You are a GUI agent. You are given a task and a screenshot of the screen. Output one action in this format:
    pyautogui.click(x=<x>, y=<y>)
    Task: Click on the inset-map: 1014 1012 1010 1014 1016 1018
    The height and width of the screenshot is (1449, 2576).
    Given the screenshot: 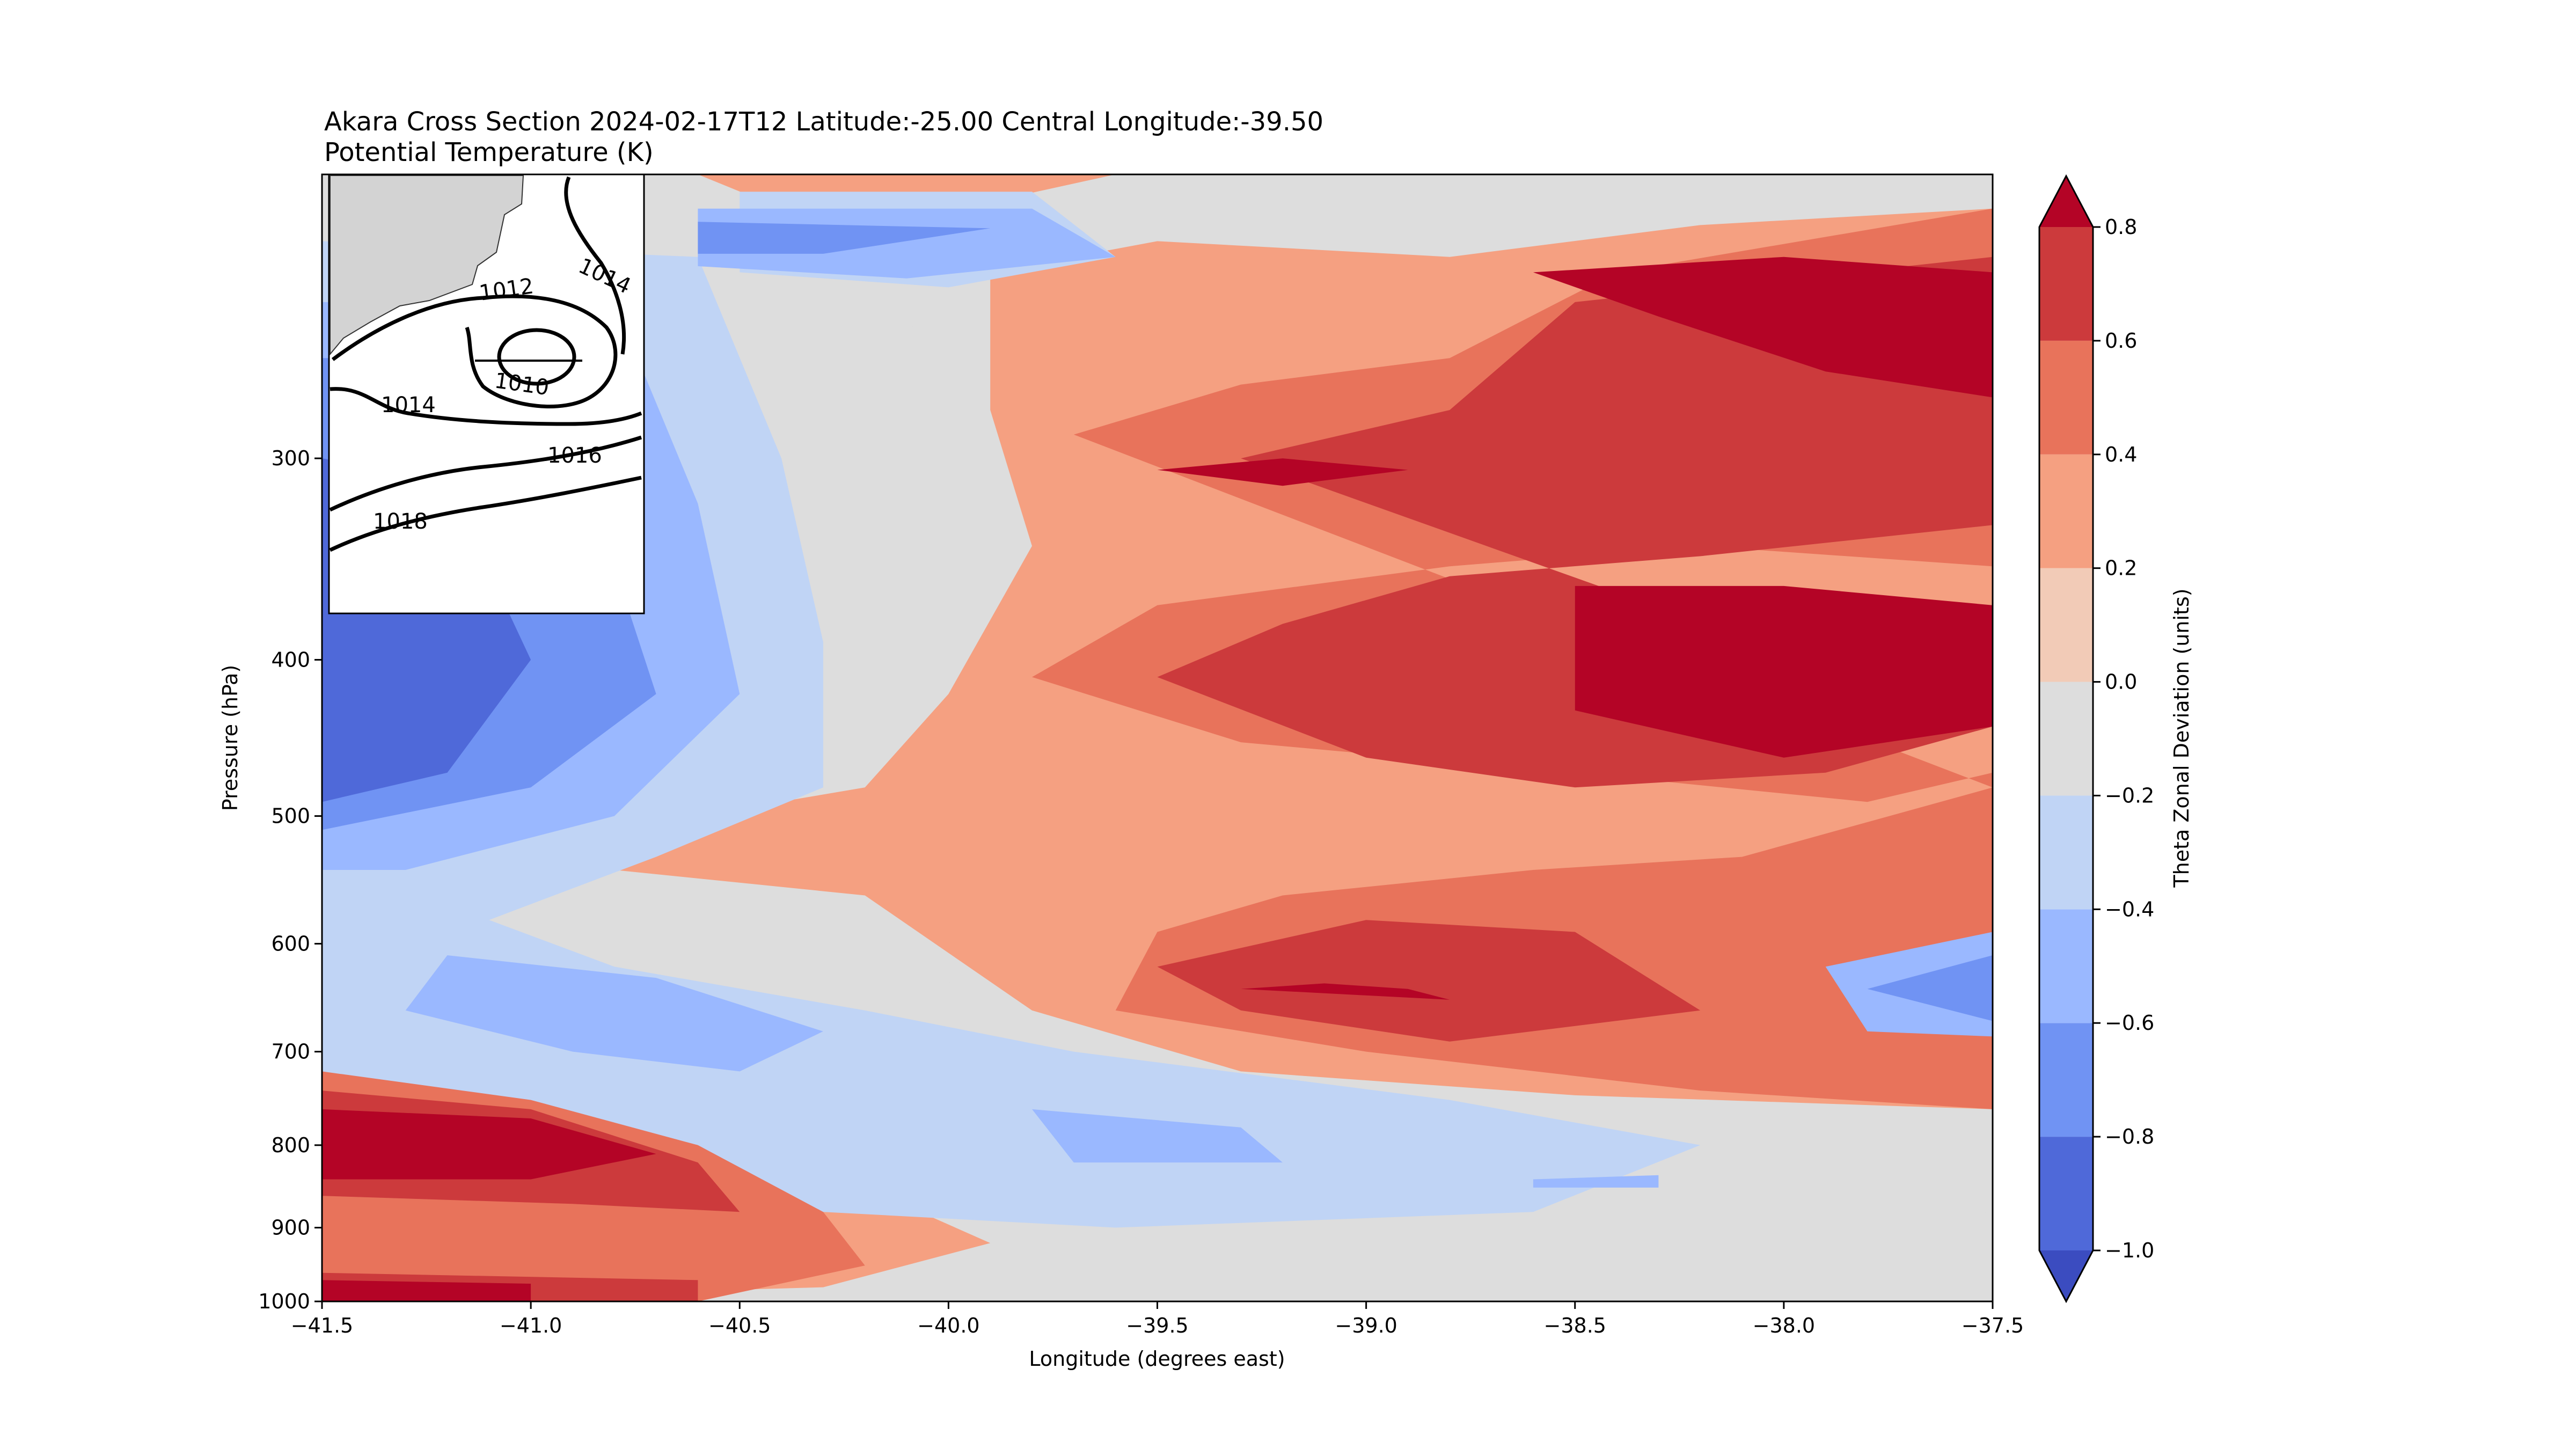 What is the action you would take?
    pyautogui.click(x=486, y=393)
    